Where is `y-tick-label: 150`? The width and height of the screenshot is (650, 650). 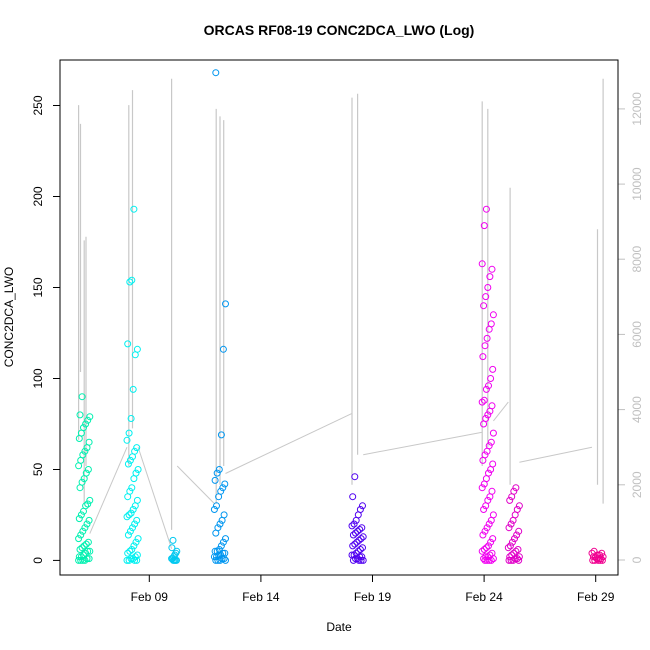 y-tick-label: 150 is located at coordinates (38, 287).